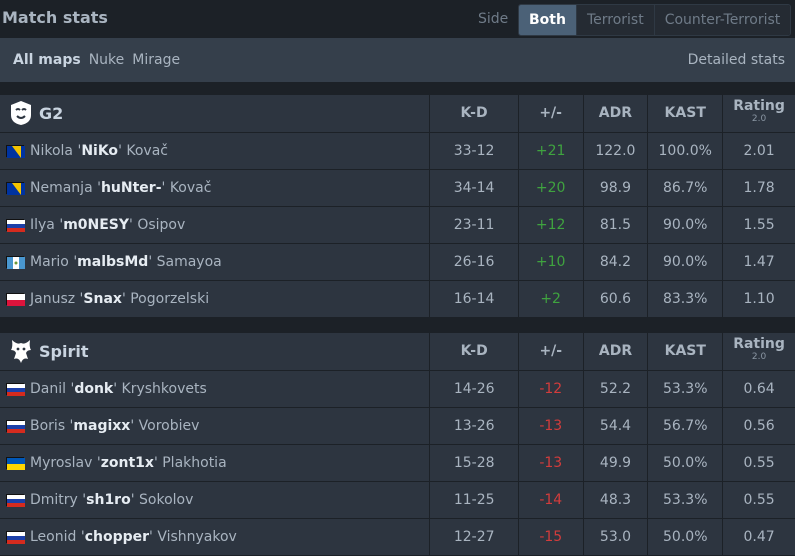 The image size is (795, 556). I want to click on team-header-row: Spirit K-D +/- ADR KAST Rating 2.0, so click(397, 351).